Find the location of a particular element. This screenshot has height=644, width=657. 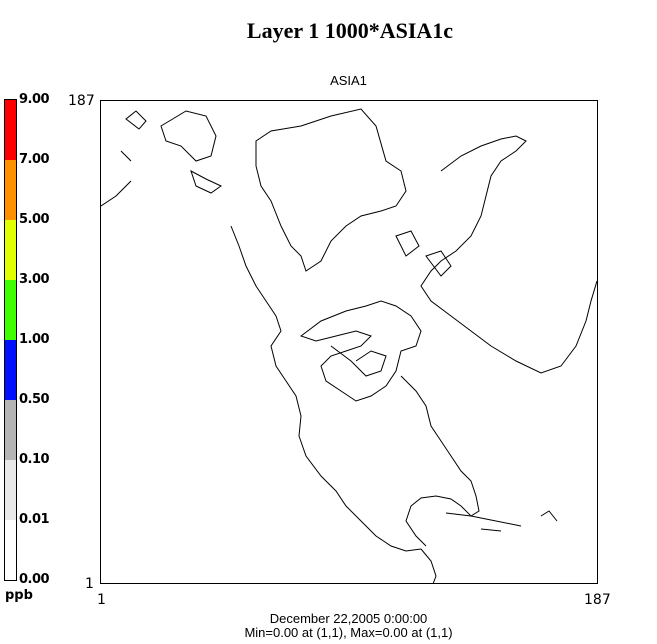

plot-title: Layer 1 1000*ASIA1c is located at coordinates (350, 30).